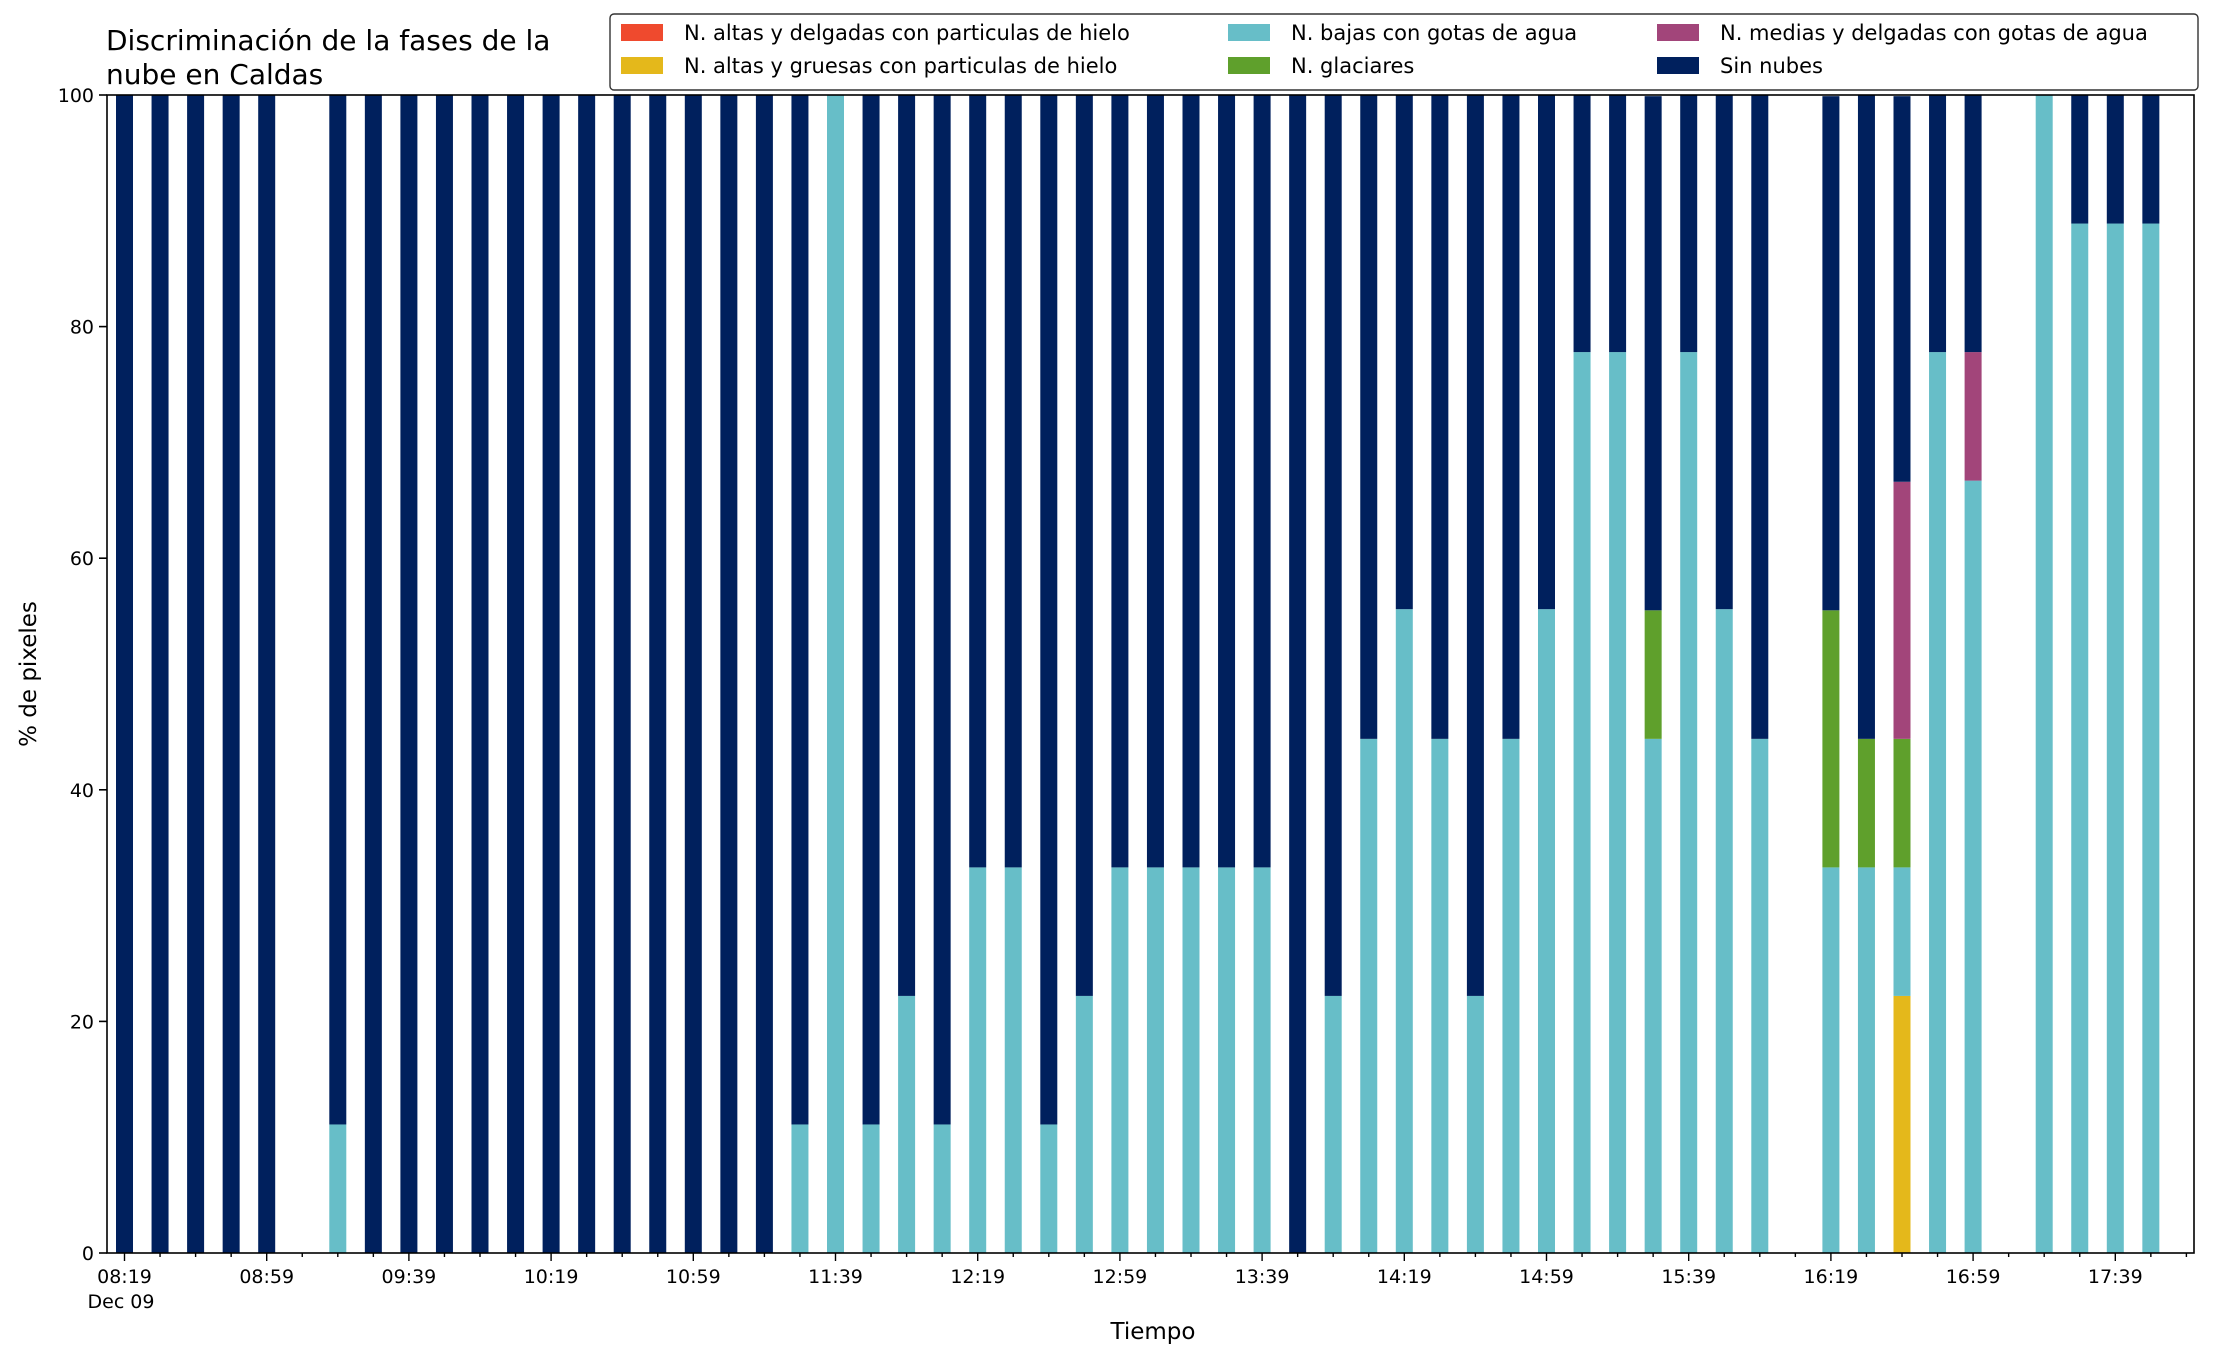 The image size is (2216, 1355). What do you see at coordinates (1352, 66) in the screenshot?
I see `legend-label-3: N. glaciares` at bounding box center [1352, 66].